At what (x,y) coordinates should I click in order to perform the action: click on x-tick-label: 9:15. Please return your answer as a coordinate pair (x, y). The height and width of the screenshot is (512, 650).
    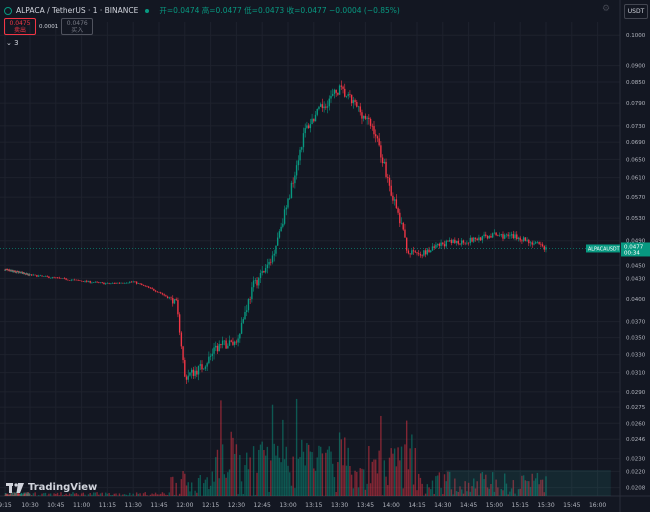
    Looking at the image, I should click on (6, 505).